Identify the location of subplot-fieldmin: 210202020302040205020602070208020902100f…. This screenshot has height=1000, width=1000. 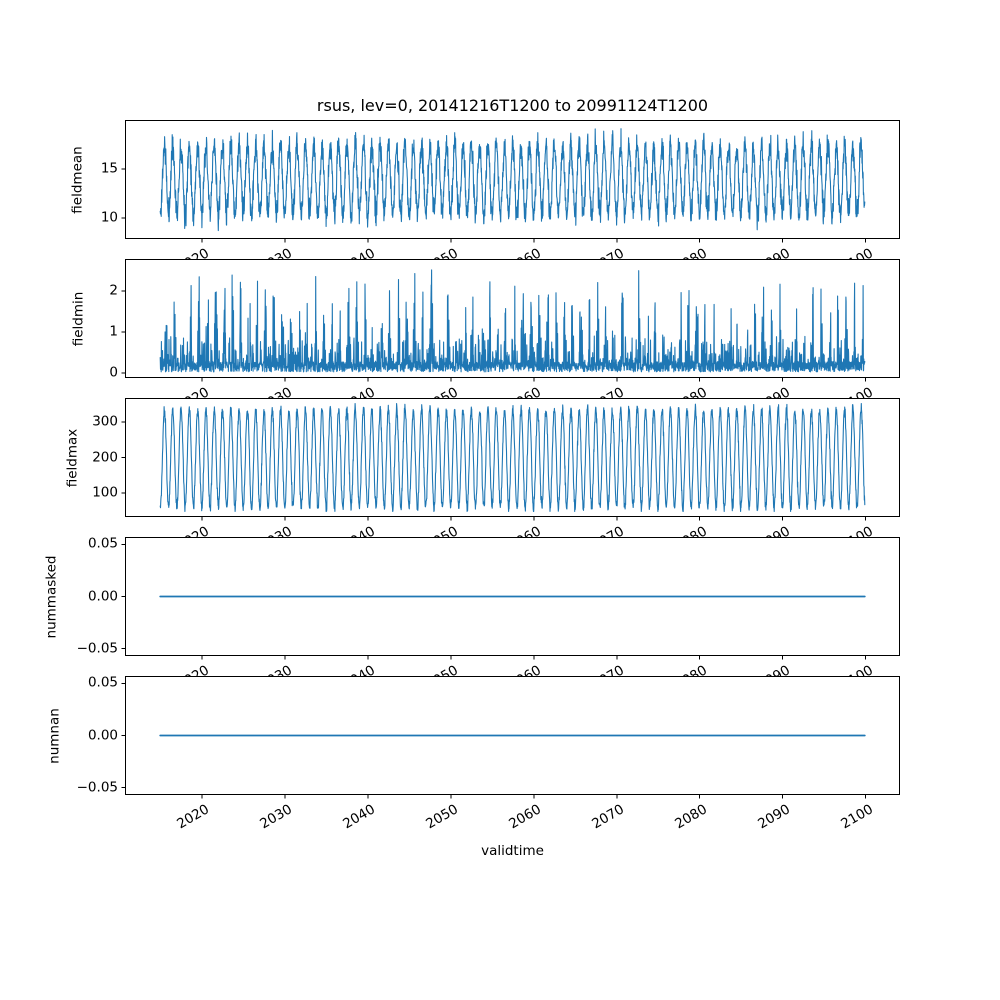
(485, 337).